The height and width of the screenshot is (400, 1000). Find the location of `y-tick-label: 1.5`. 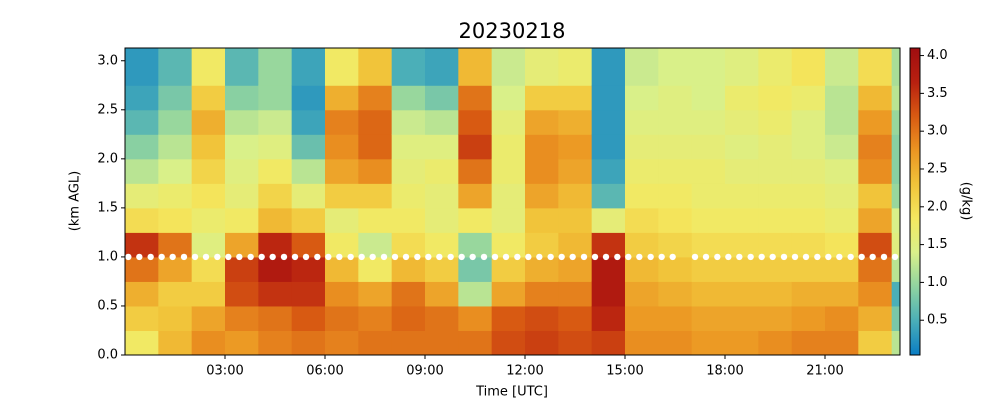

y-tick-label: 1.5 is located at coordinates (107, 207).